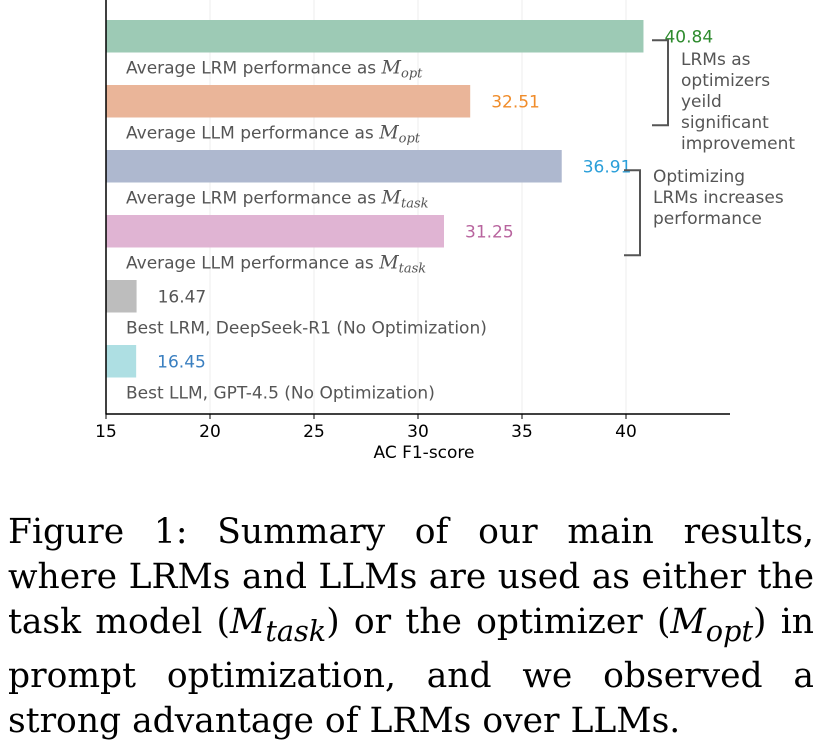  What do you see at coordinates (498, 622) in the screenshot?
I see `caption-mid: ) or the optimizer (` at bounding box center [498, 622].